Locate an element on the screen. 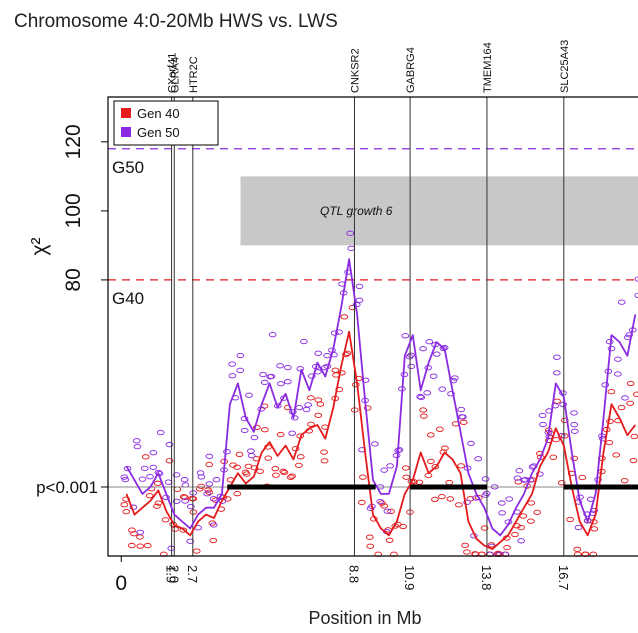  gene-label: CNKSR2 is located at coordinates (355, 70).